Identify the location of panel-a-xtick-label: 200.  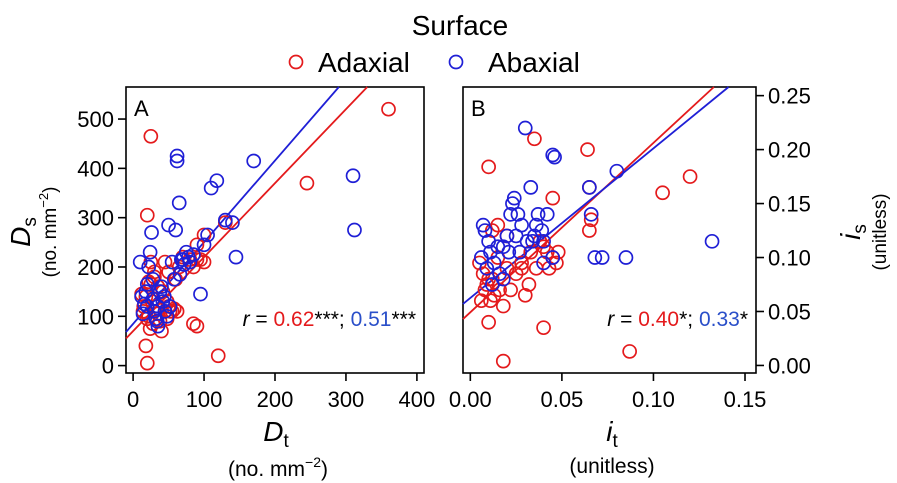
(275, 399).